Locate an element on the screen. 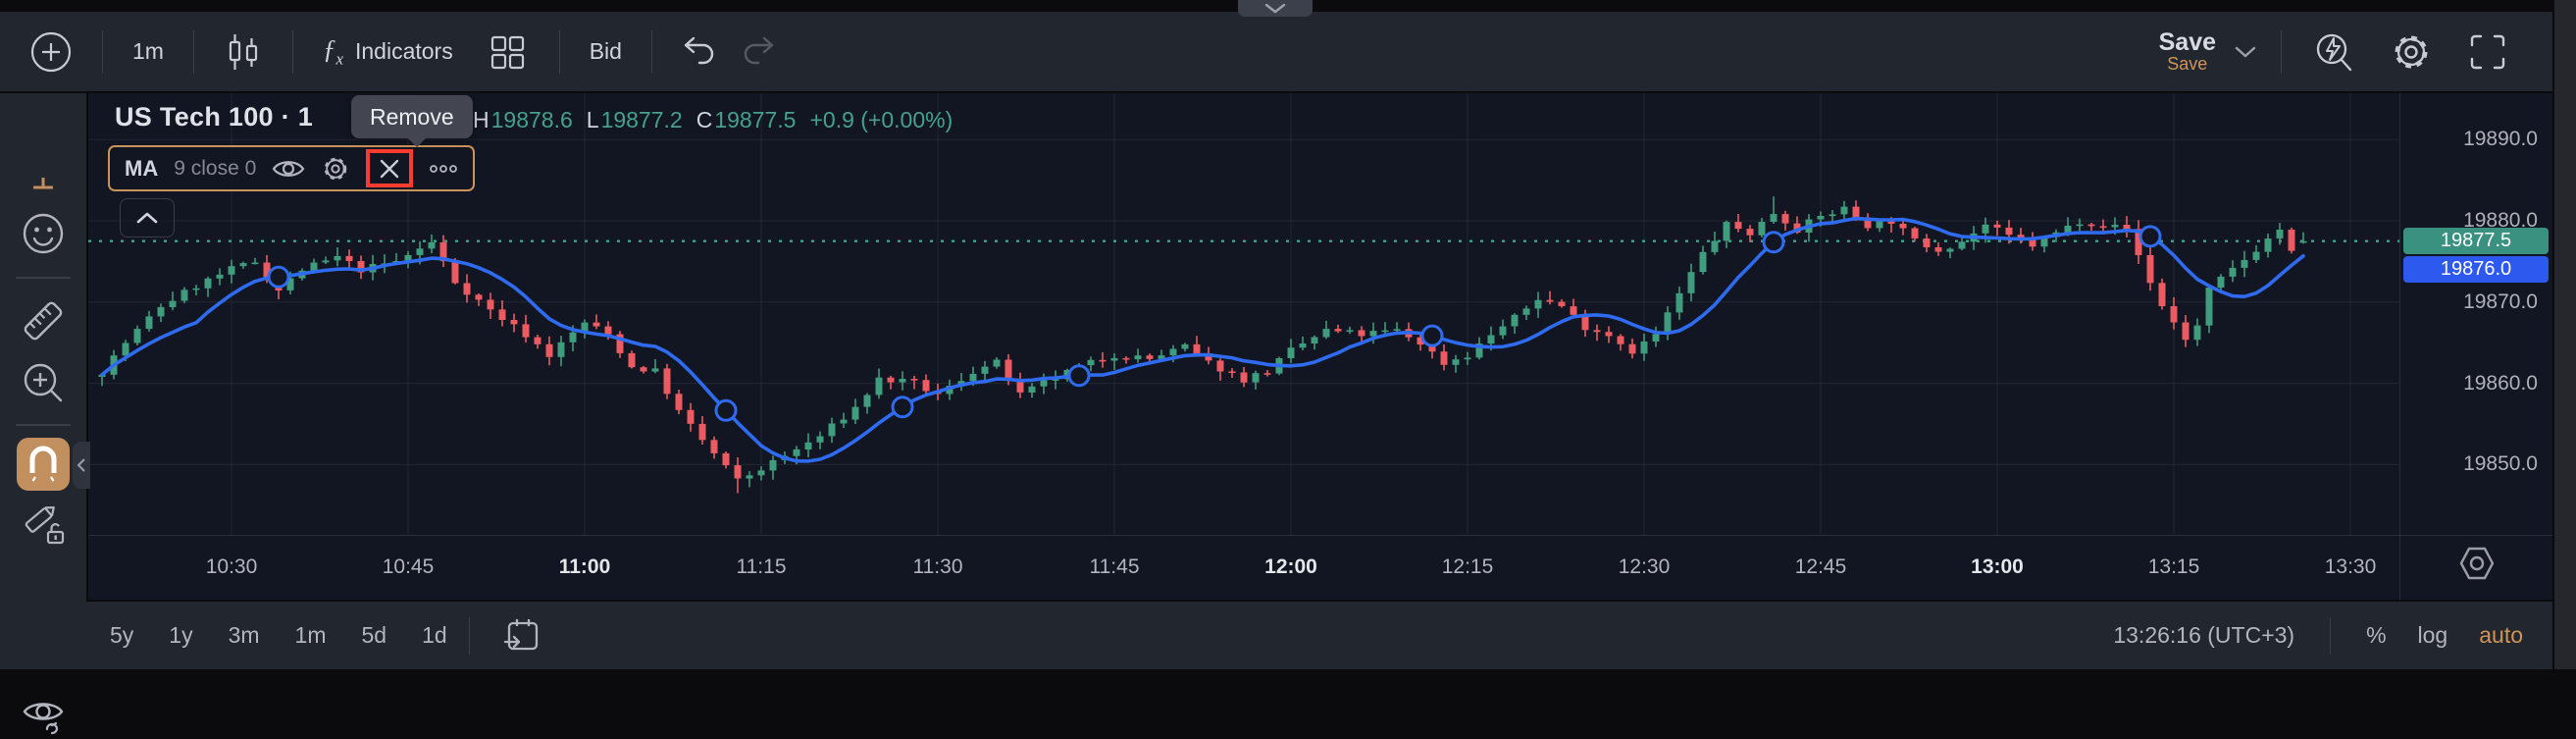 The width and height of the screenshot is (2576, 739). range-button-1d: 1d is located at coordinates (434, 635).